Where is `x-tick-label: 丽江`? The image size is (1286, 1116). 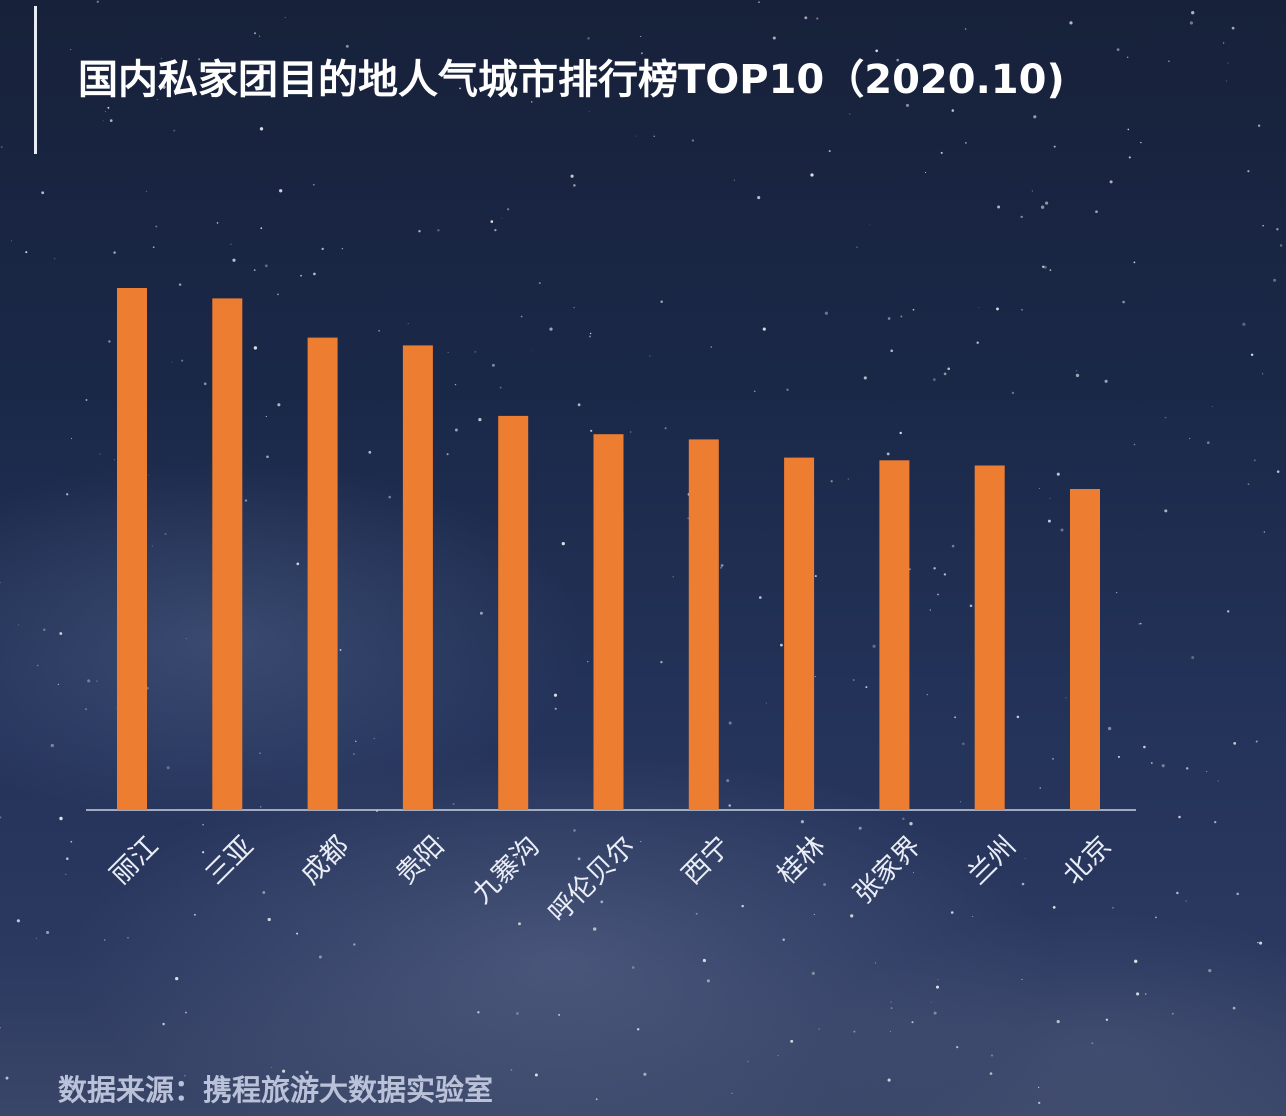 x-tick-label: 丽江 is located at coordinates (134, 861).